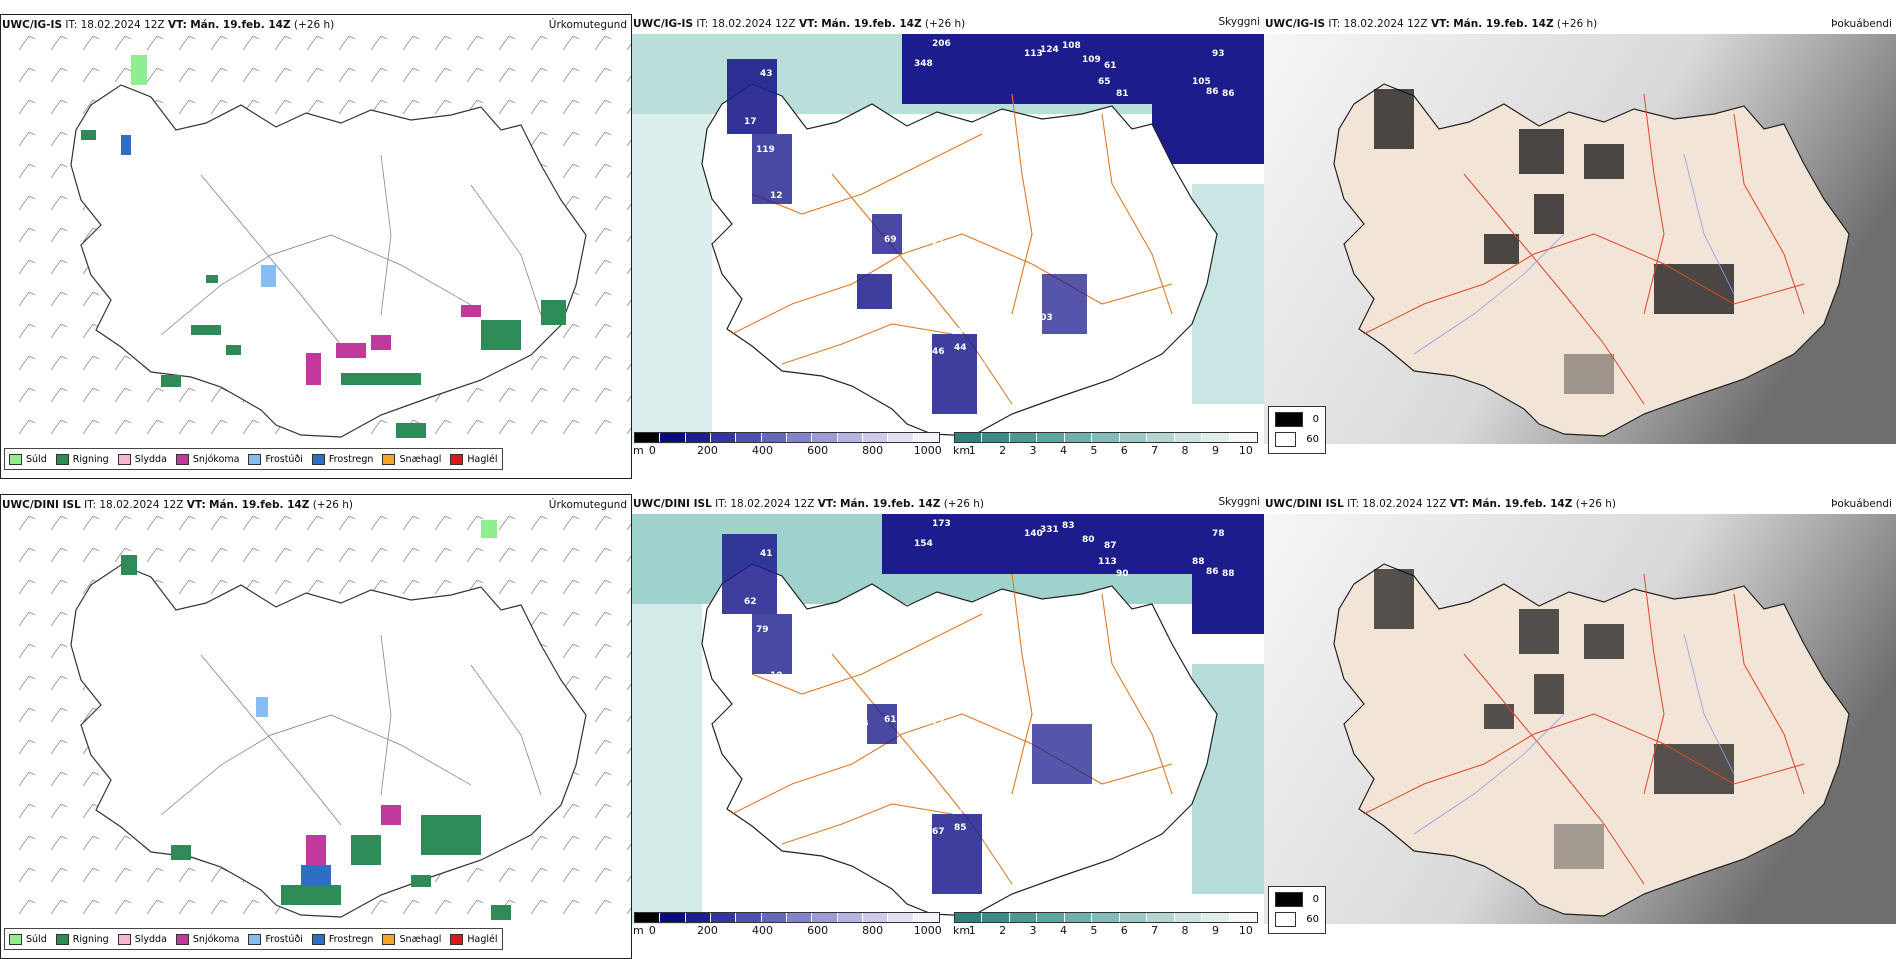 The height and width of the screenshot is (959, 1900). I want to click on cloud-base-label: 79, so click(762, 630).